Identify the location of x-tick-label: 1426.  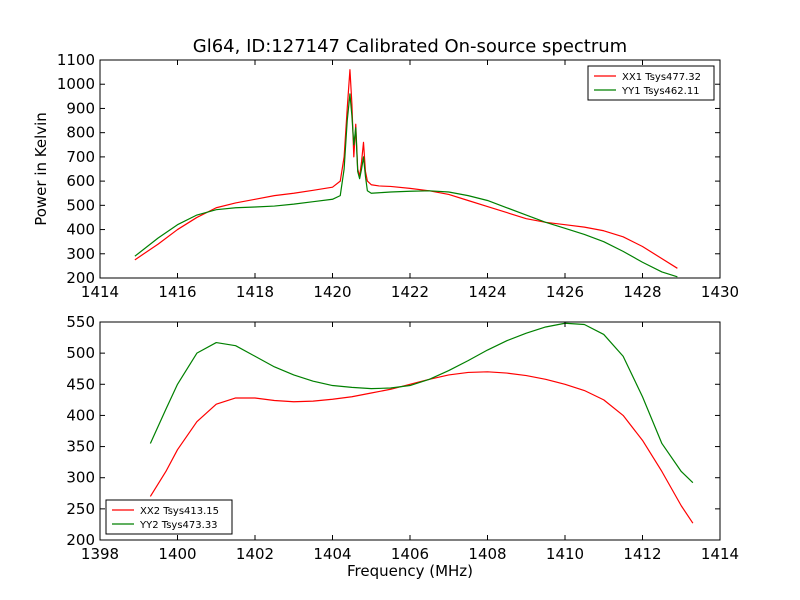
(565, 292).